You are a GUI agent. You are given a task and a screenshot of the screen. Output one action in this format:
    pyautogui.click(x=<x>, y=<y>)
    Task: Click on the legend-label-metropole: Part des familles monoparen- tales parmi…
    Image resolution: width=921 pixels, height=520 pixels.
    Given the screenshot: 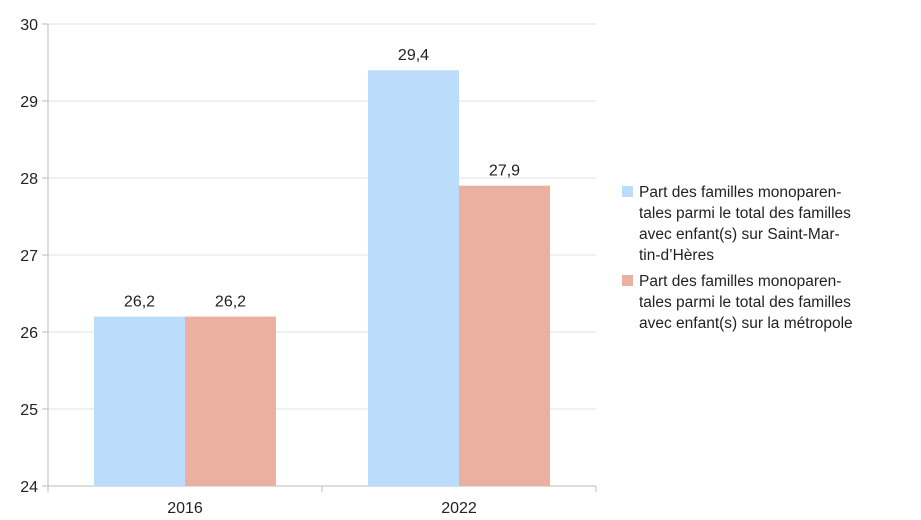 What is the action you would take?
    pyautogui.click(x=746, y=302)
    